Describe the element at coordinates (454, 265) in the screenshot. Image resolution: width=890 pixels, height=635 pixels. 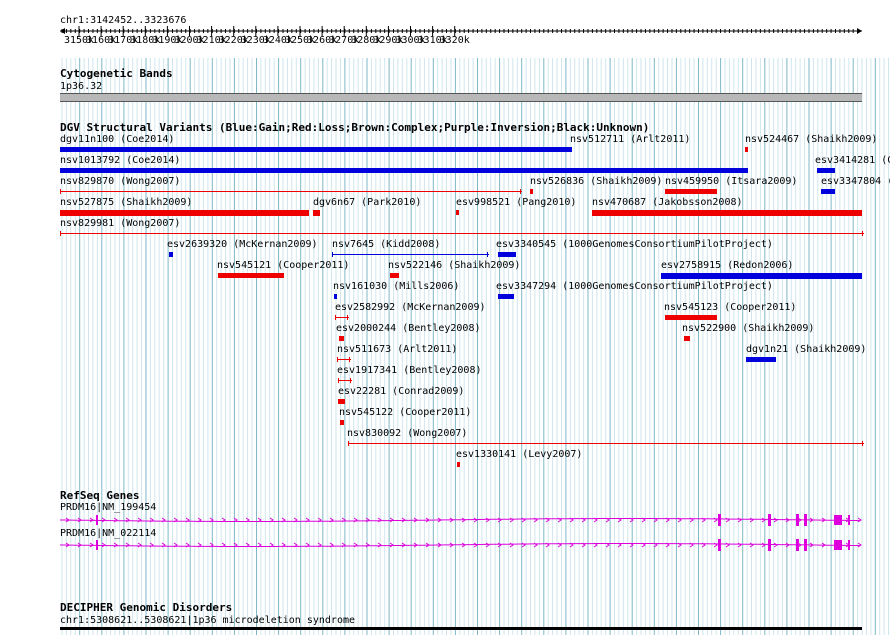
I see `dgv-feature-label: nsv522146 (Shaikh2009)` at that location.